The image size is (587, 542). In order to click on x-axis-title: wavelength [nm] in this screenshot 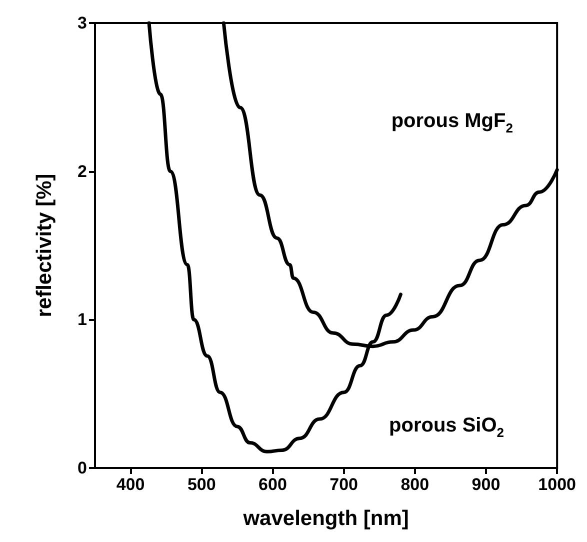, I will do `click(325, 518)`.